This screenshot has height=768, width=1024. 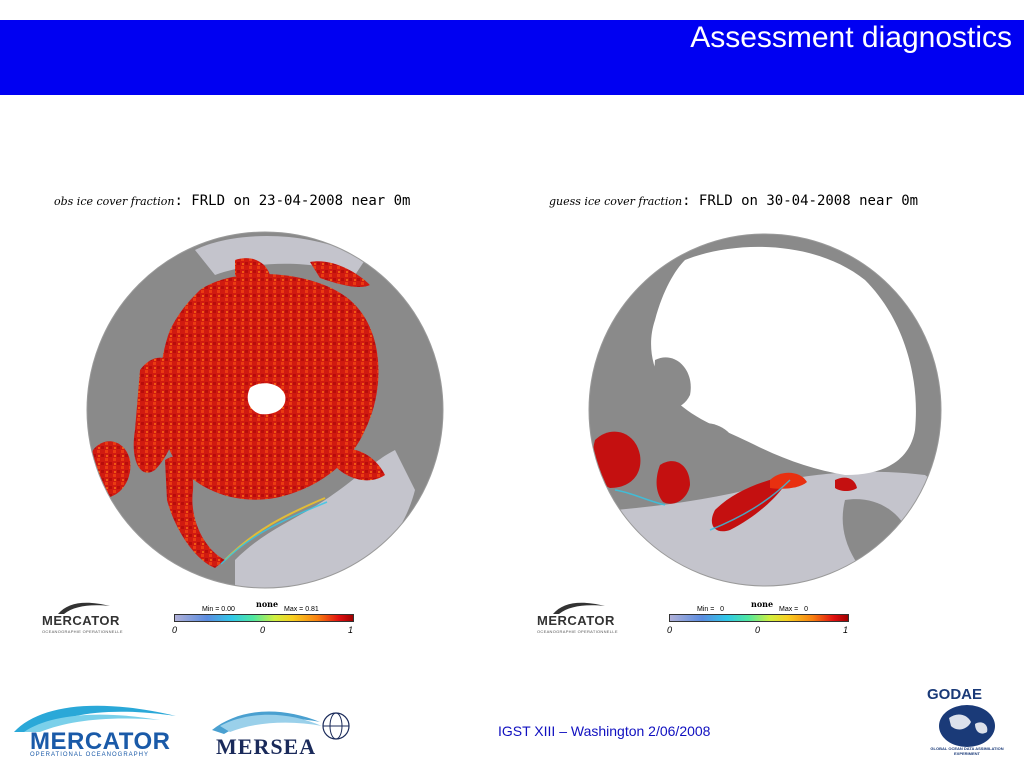 I want to click on guess-colorbar-tick-end: 1, so click(x=846, y=630).